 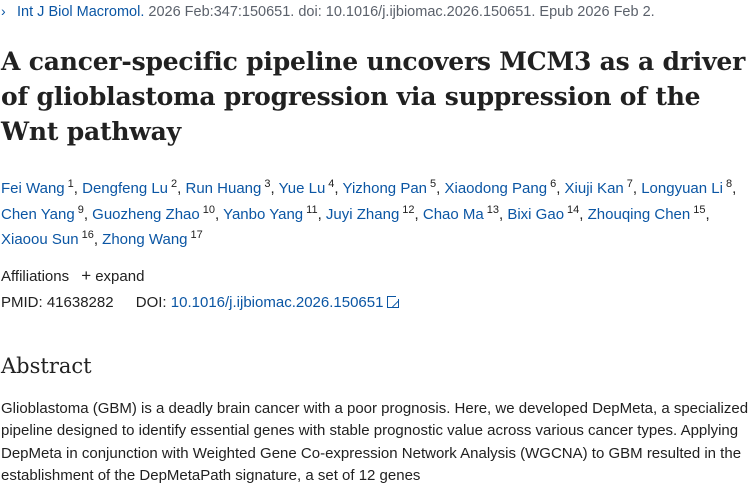 I want to click on author-item: Yue Lu 4, so click(x=306, y=188).